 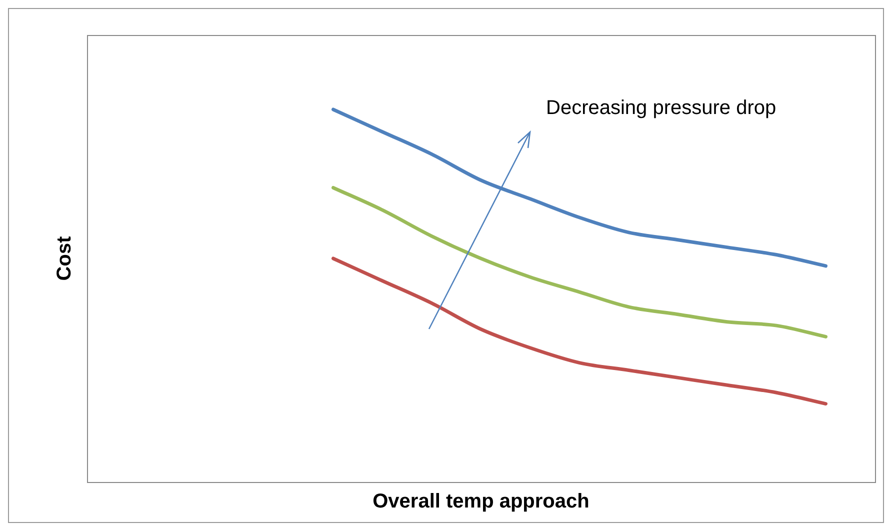 What do you see at coordinates (661, 108) in the screenshot?
I see `annotation: Decreasing pressure drop` at bounding box center [661, 108].